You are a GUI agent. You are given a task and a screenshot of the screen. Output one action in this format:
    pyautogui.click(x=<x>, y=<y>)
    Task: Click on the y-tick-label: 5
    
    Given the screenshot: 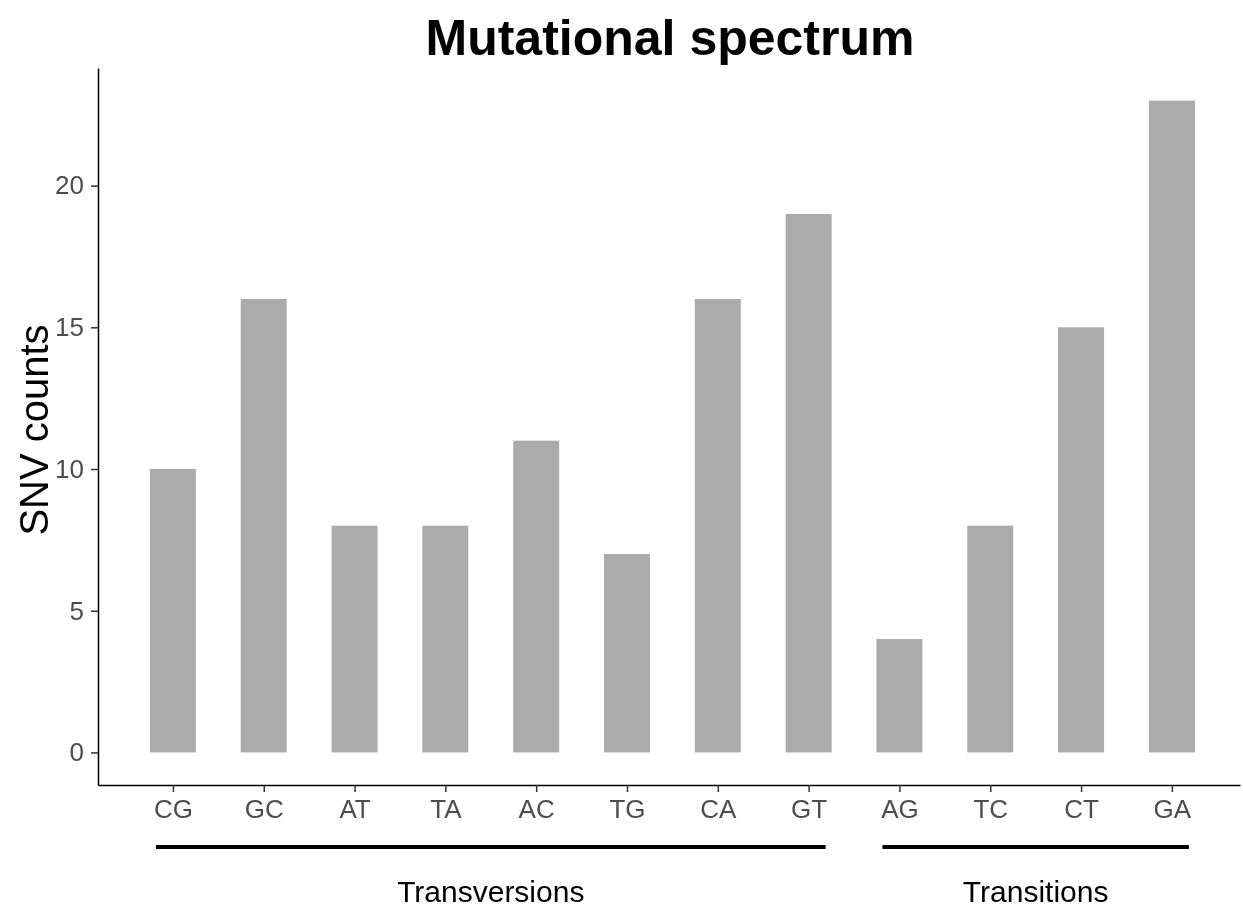 What is the action you would take?
    pyautogui.click(x=76, y=610)
    